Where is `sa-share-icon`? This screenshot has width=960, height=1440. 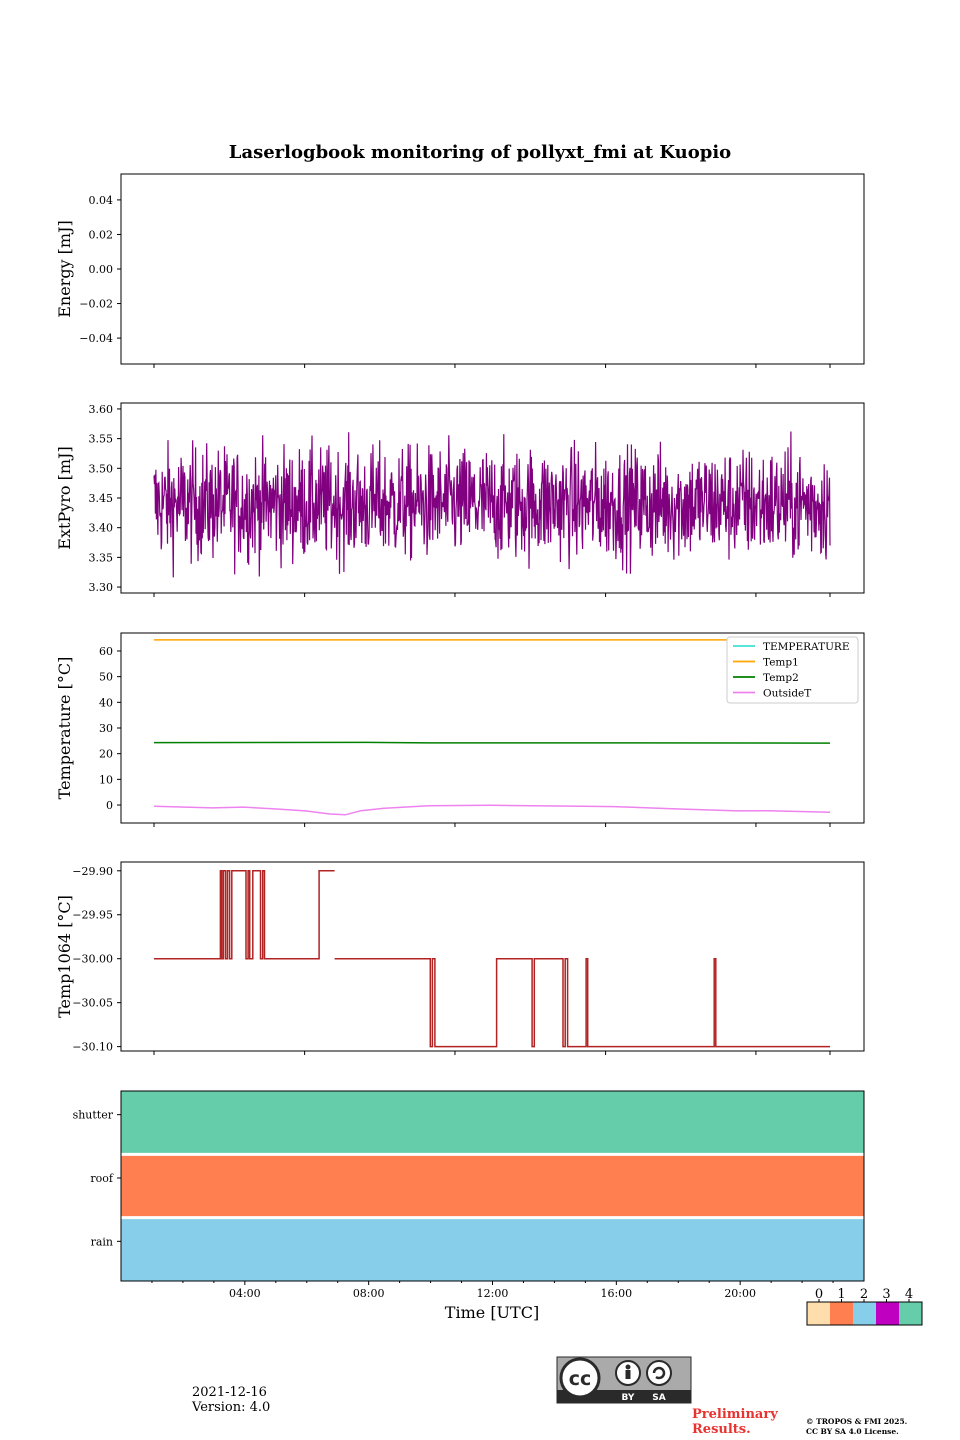 sa-share-icon is located at coordinates (659, 1373).